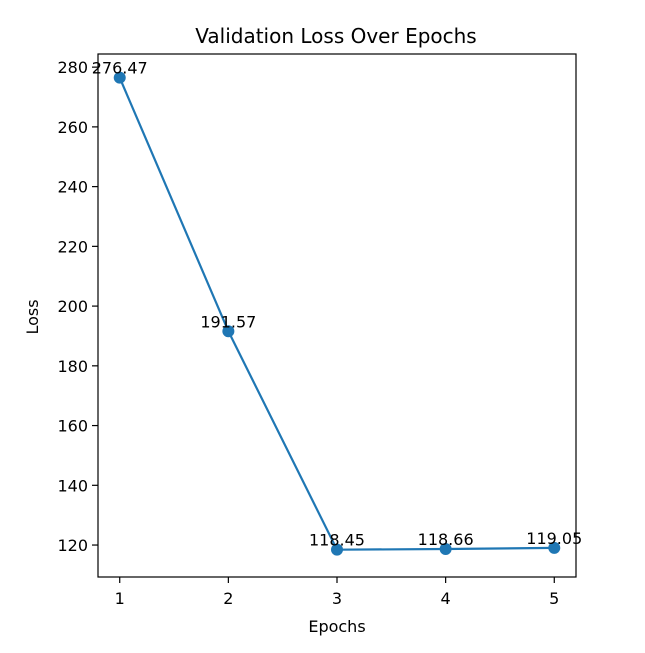 This screenshot has width=645, height=653. I want to click on y-axis-ticks: 120 140 160 180 200 220 240 260 280, so click(77, 306).